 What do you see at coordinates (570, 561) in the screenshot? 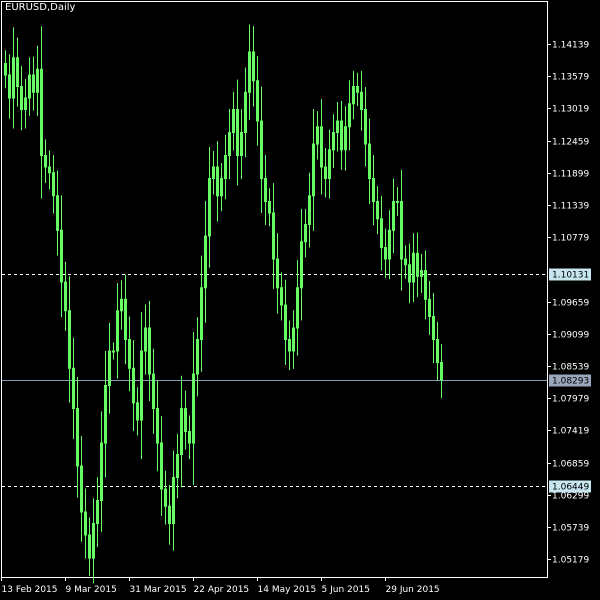
I see `y-tick-label: 1.05179` at bounding box center [570, 561].